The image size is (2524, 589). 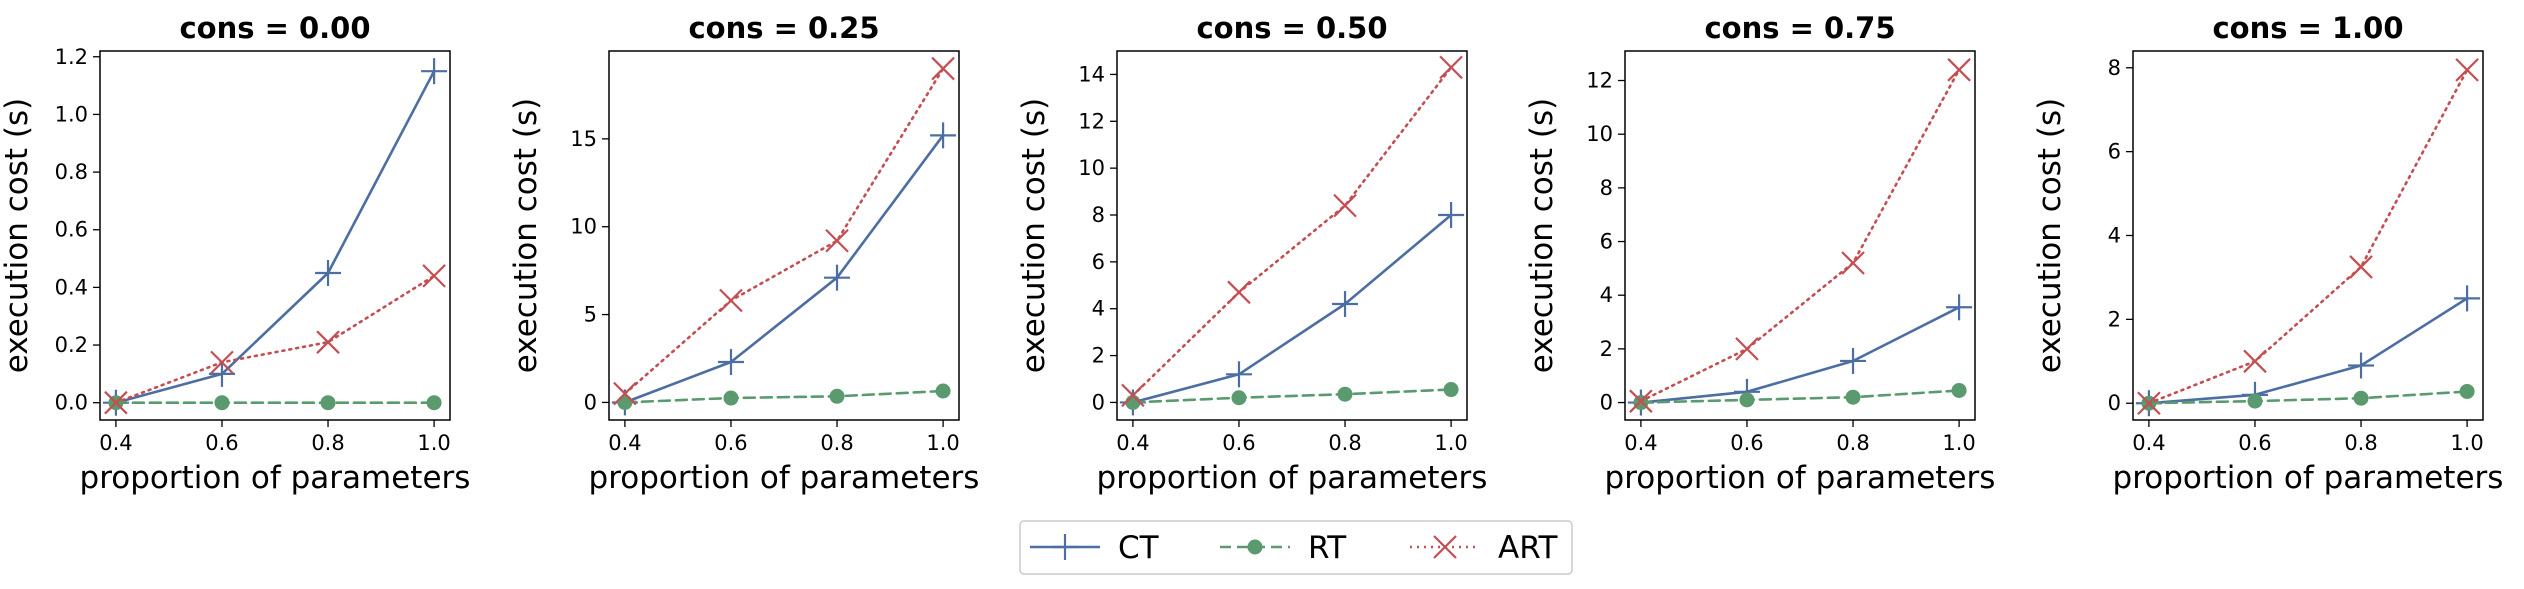 I want to click on legend-items: CT RT ART, so click(x=1294, y=548).